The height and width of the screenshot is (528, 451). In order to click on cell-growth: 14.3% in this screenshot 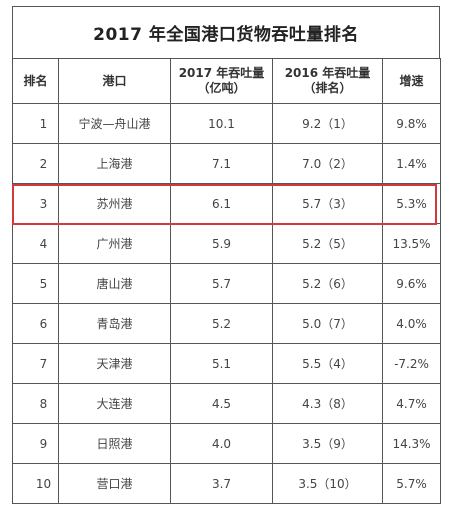, I will do `click(411, 443)`.